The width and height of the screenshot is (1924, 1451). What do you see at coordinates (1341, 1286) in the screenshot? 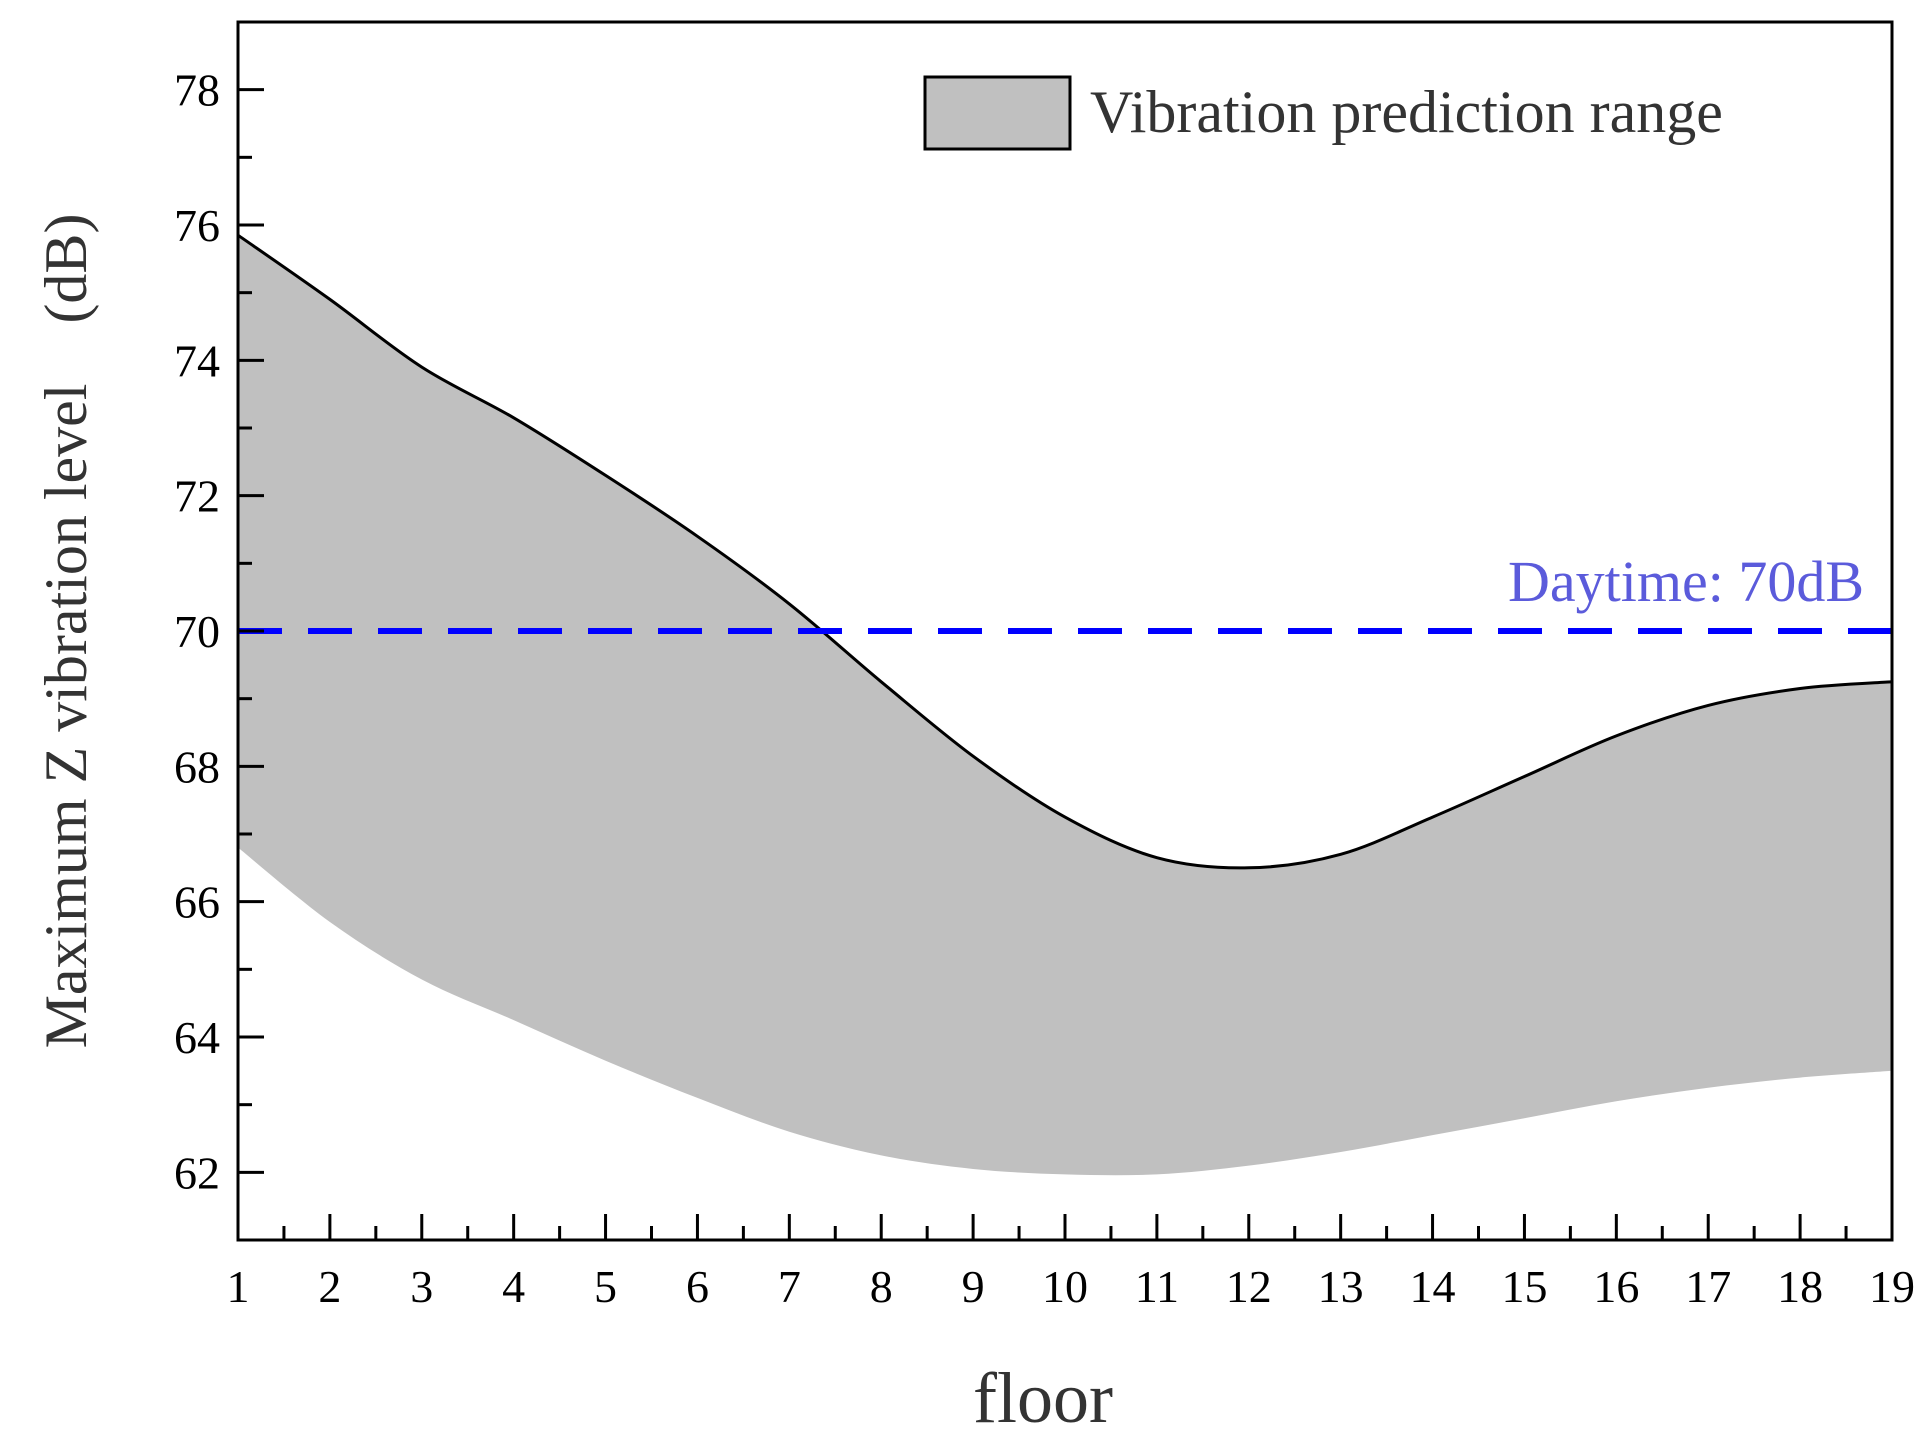
I see `x-tick-label: 13` at bounding box center [1341, 1286].